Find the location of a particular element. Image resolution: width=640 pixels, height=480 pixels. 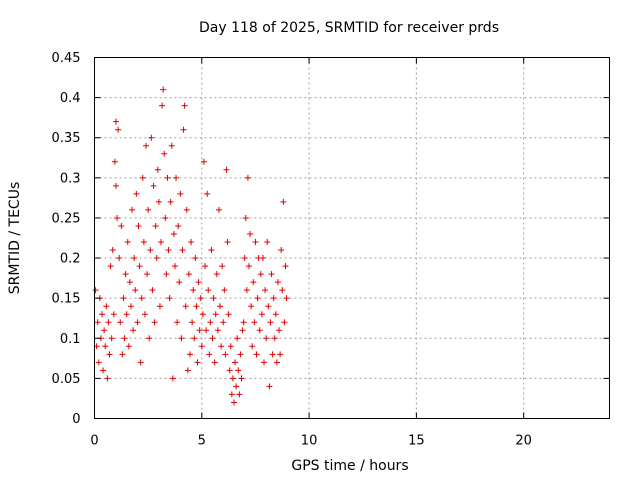

y-axis-tick-labels: 0 0.05 0.1 0.15 0.2 0.25 0.3 0.35 0.4 0.45 is located at coordinates (66, 239).